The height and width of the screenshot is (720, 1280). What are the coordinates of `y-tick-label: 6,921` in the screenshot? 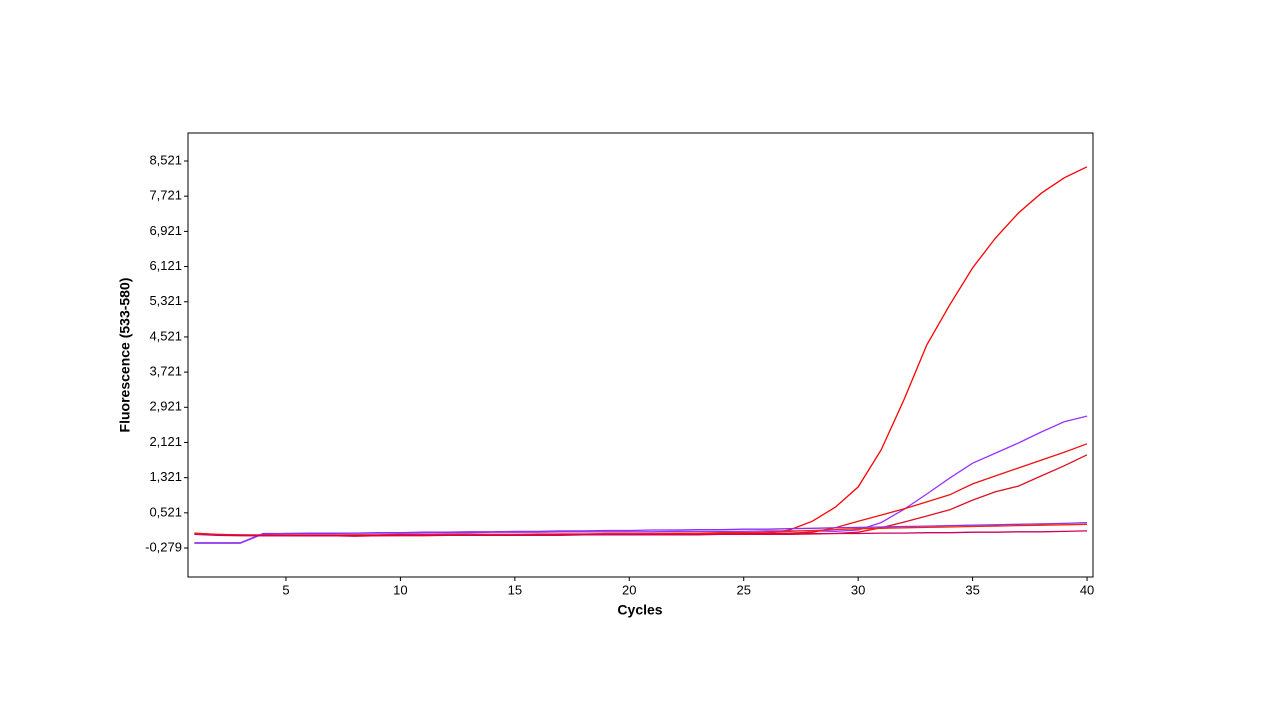 It's located at (165, 230).